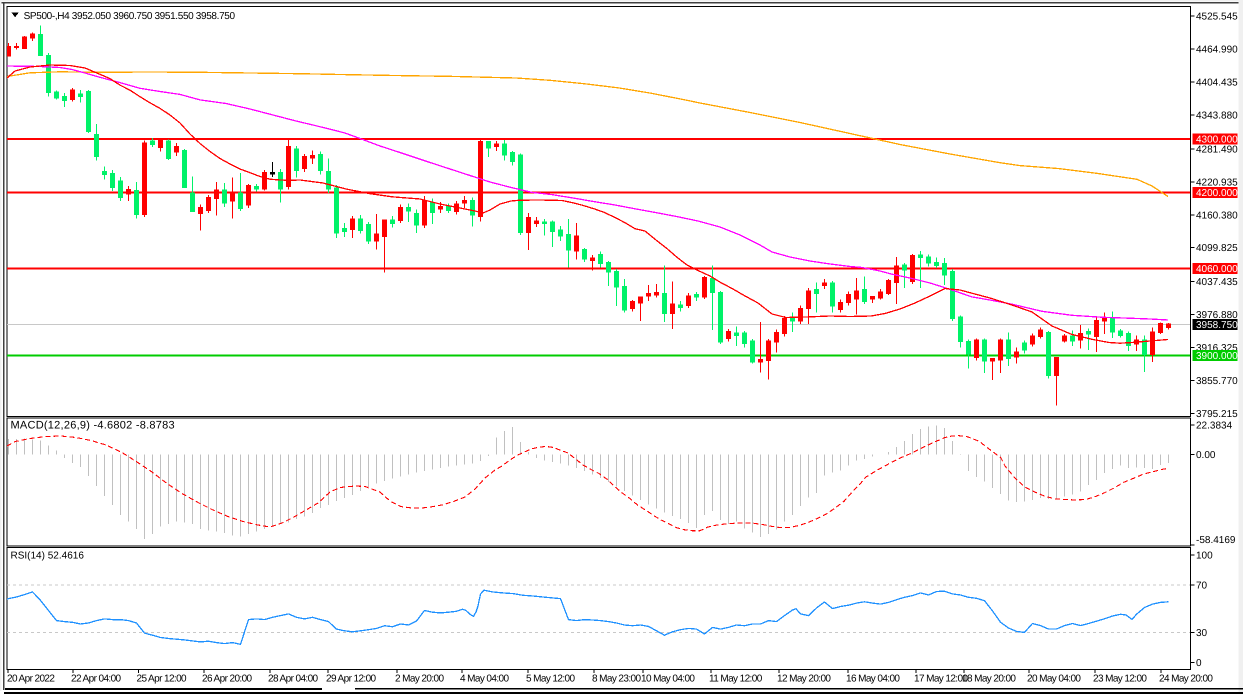  Describe the element at coordinates (484, 679) in the screenshot. I see `svg-text: 4 May 04:00` at that location.